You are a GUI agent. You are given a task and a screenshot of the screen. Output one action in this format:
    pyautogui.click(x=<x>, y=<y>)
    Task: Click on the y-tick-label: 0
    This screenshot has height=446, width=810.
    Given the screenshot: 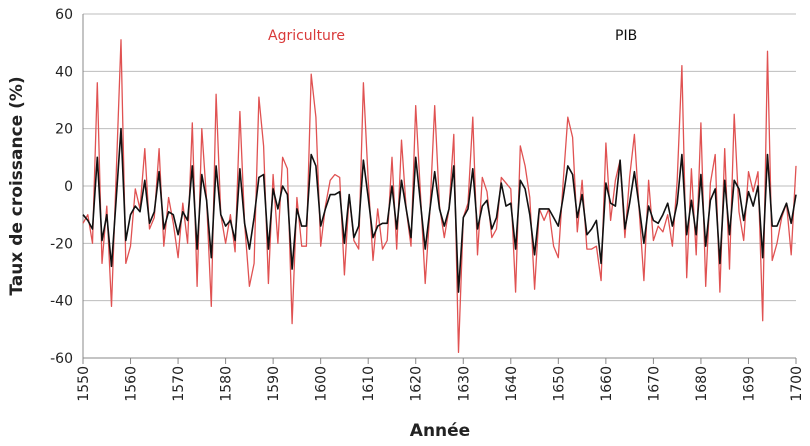 What is the action you would take?
    pyautogui.click(x=68, y=187)
    